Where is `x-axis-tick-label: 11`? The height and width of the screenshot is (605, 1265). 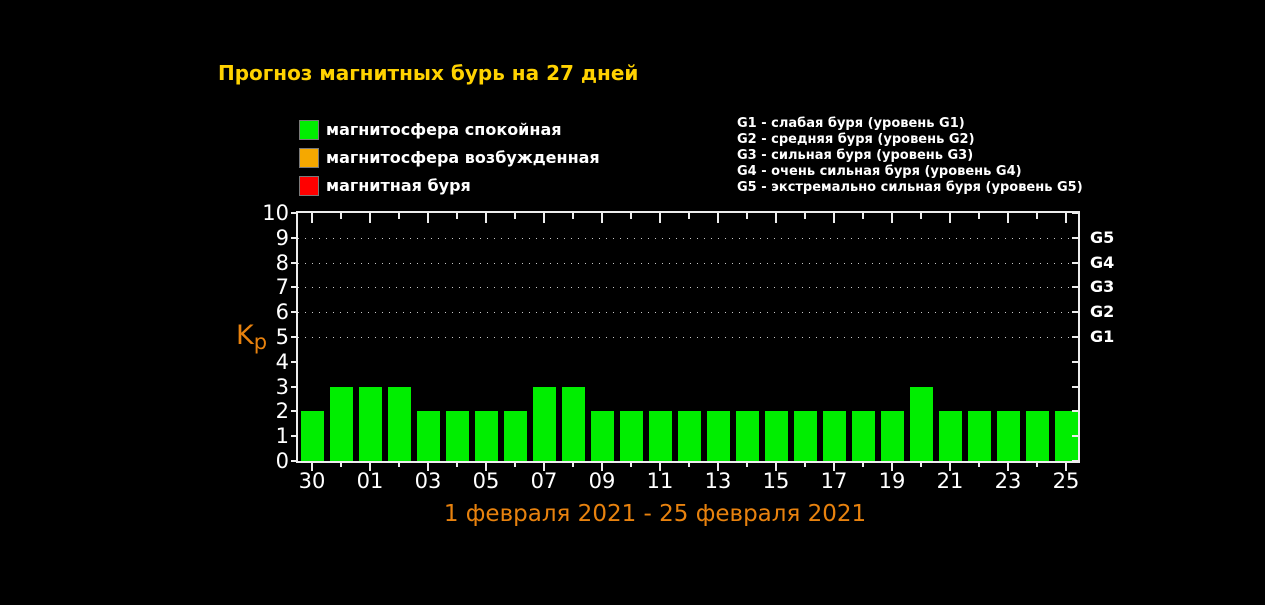
x-axis-tick-label: 11 is located at coordinates (660, 481).